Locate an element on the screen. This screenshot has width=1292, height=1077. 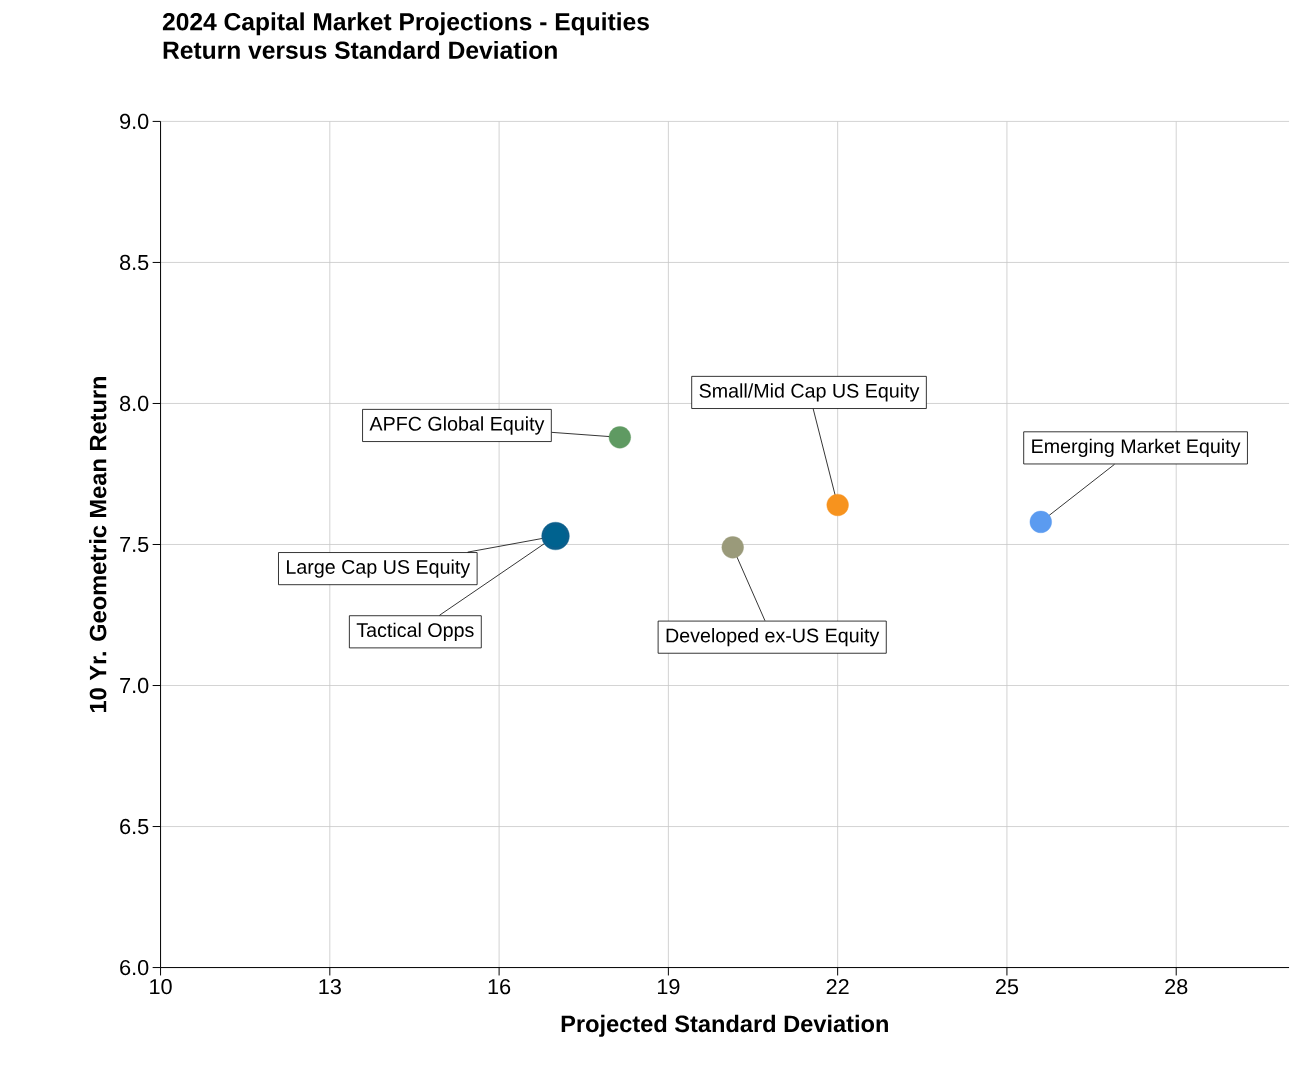
text: APFC Global Equity is located at coordinates (457, 425).